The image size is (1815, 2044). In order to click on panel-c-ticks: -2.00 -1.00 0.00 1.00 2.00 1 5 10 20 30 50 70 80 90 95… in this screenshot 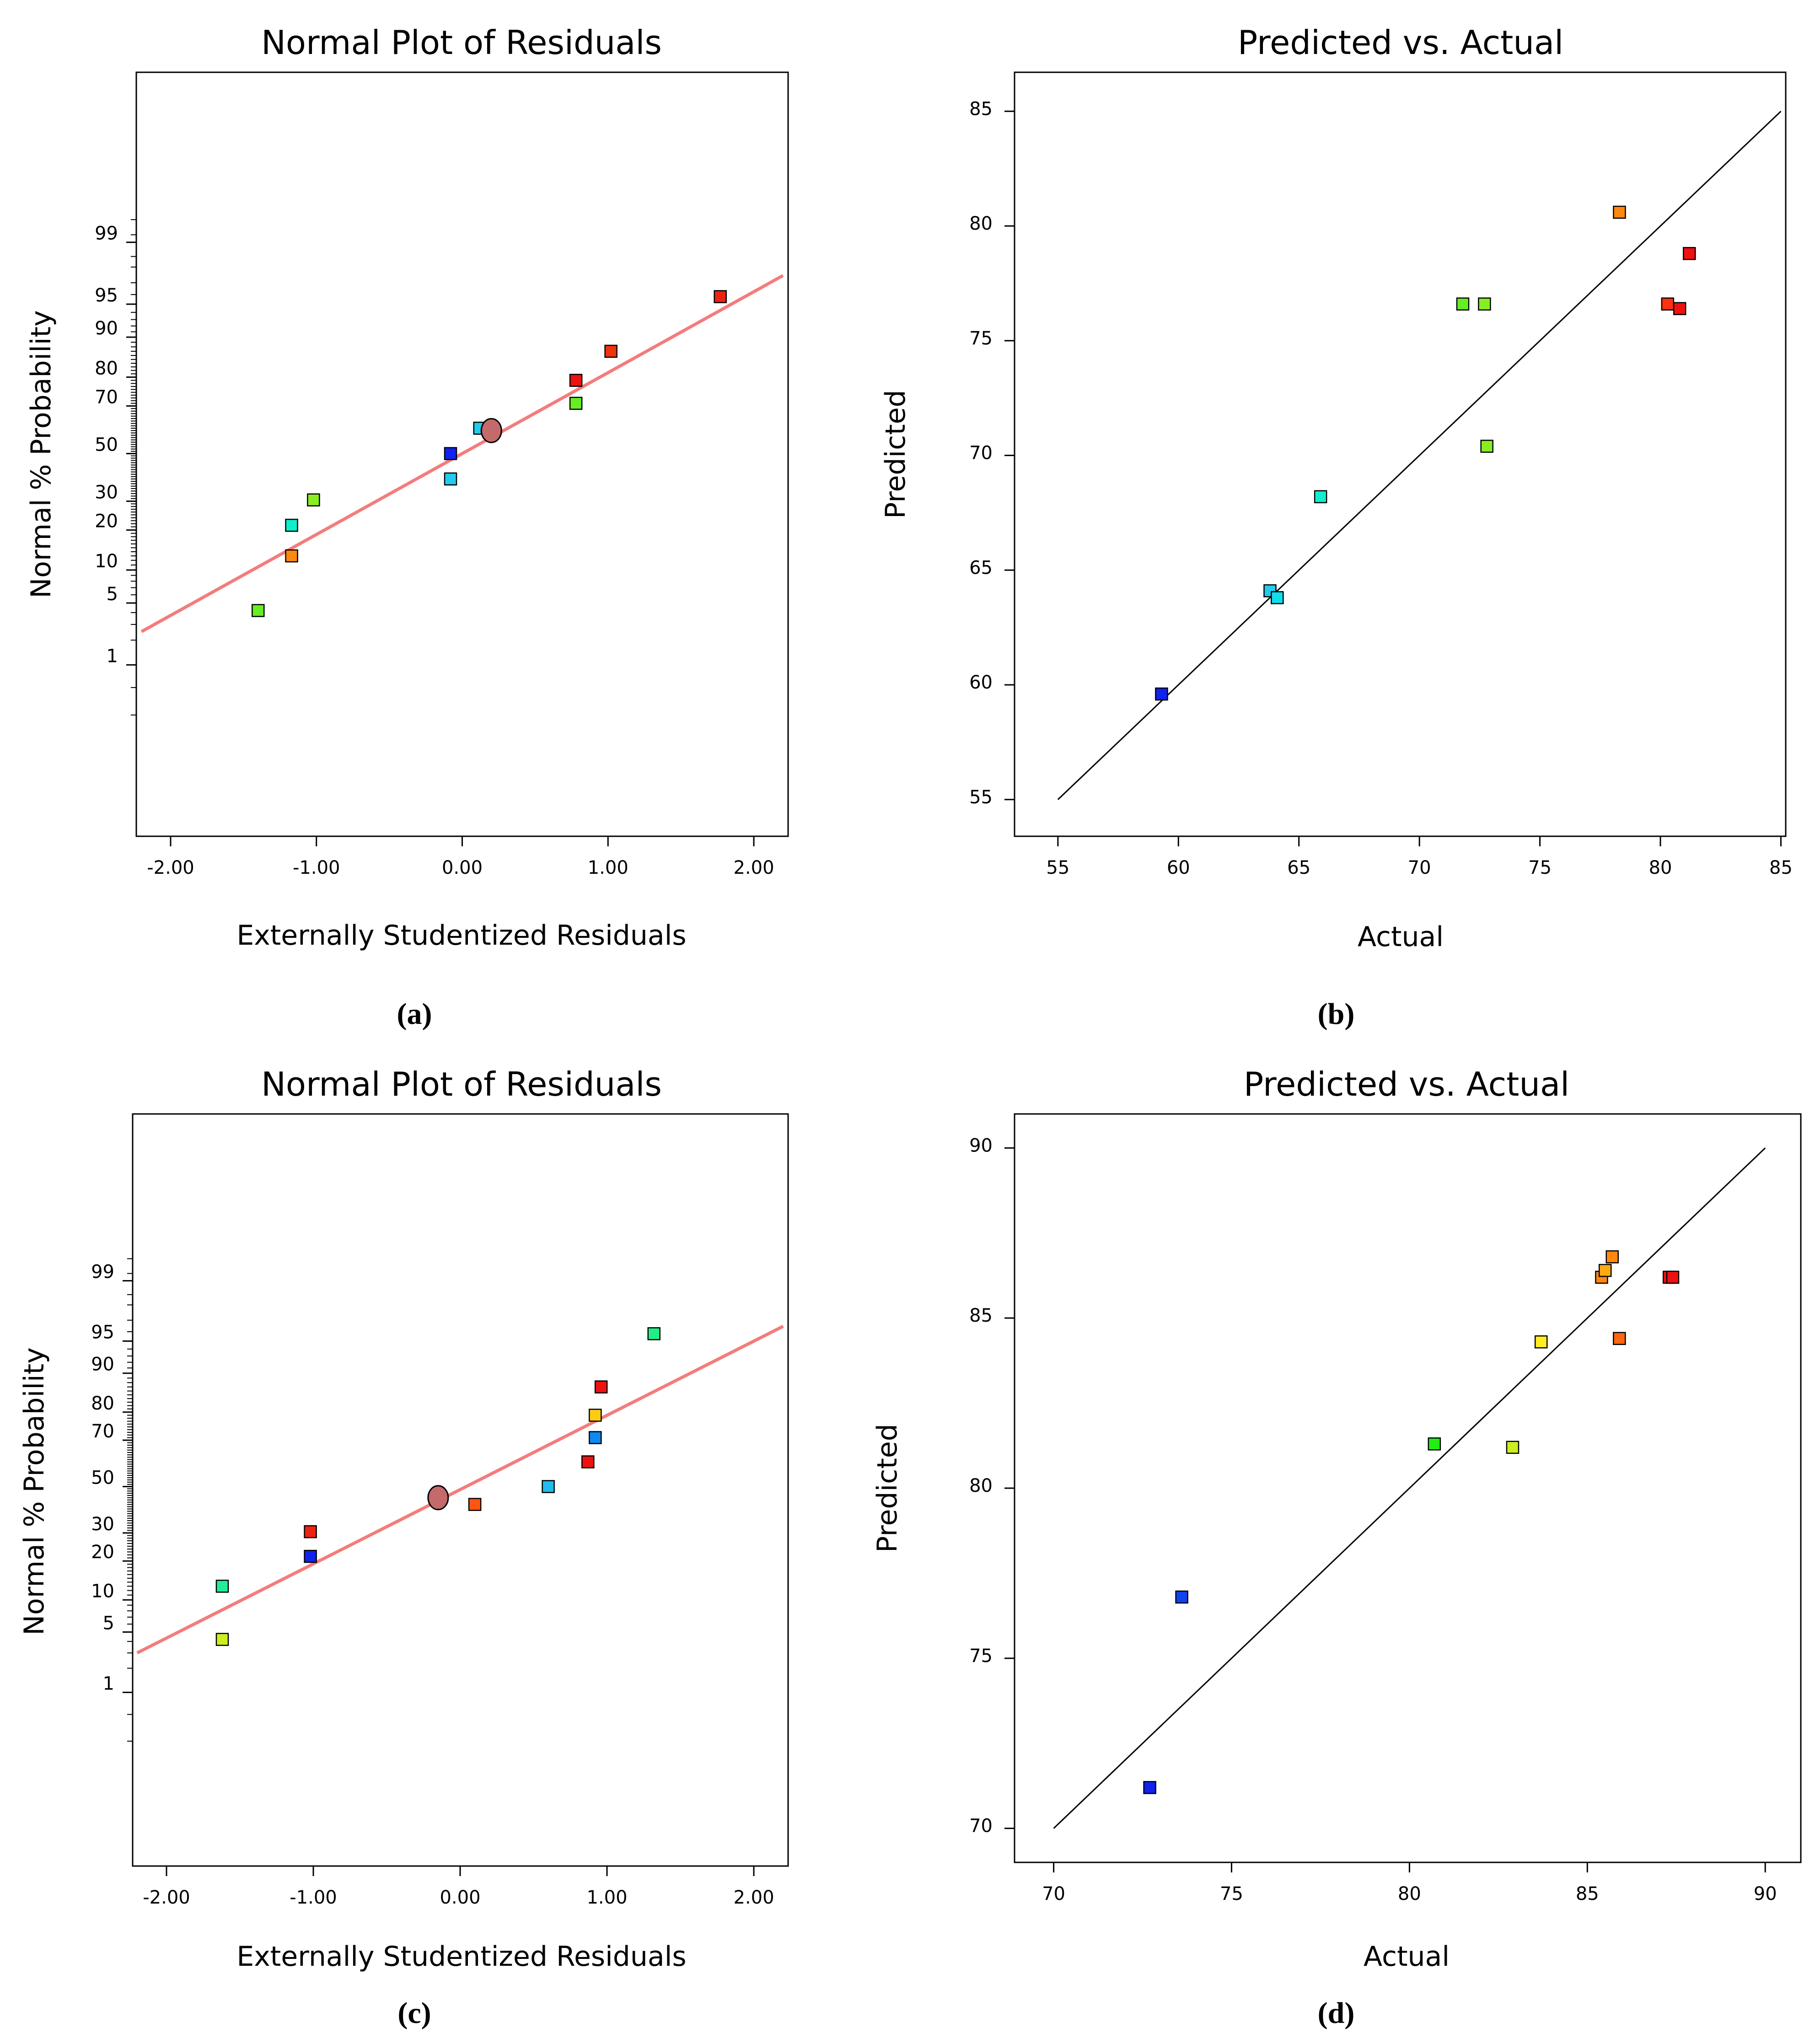, I will do `click(433, 1583)`.